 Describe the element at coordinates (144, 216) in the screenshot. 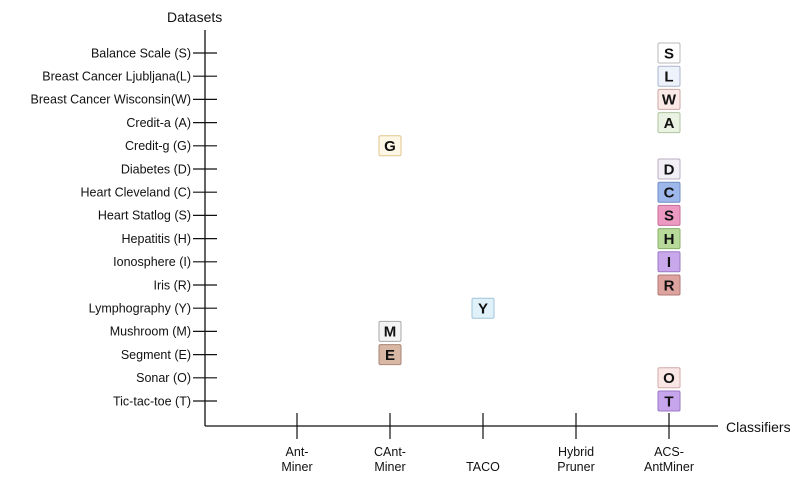

I see `y-tick-label: Heart Statlog (S)` at that location.